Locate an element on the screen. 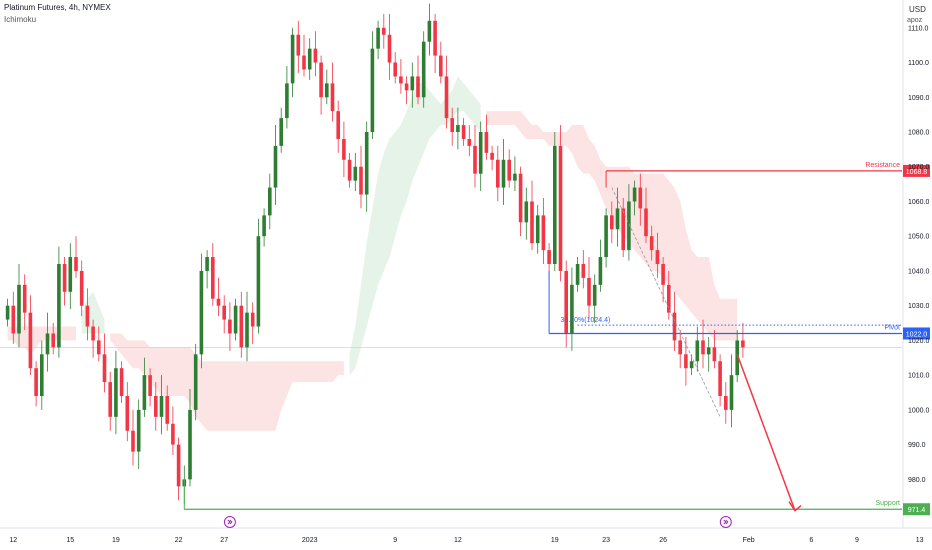  y-tick-label: 1090.0 is located at coordinates (919, 98).